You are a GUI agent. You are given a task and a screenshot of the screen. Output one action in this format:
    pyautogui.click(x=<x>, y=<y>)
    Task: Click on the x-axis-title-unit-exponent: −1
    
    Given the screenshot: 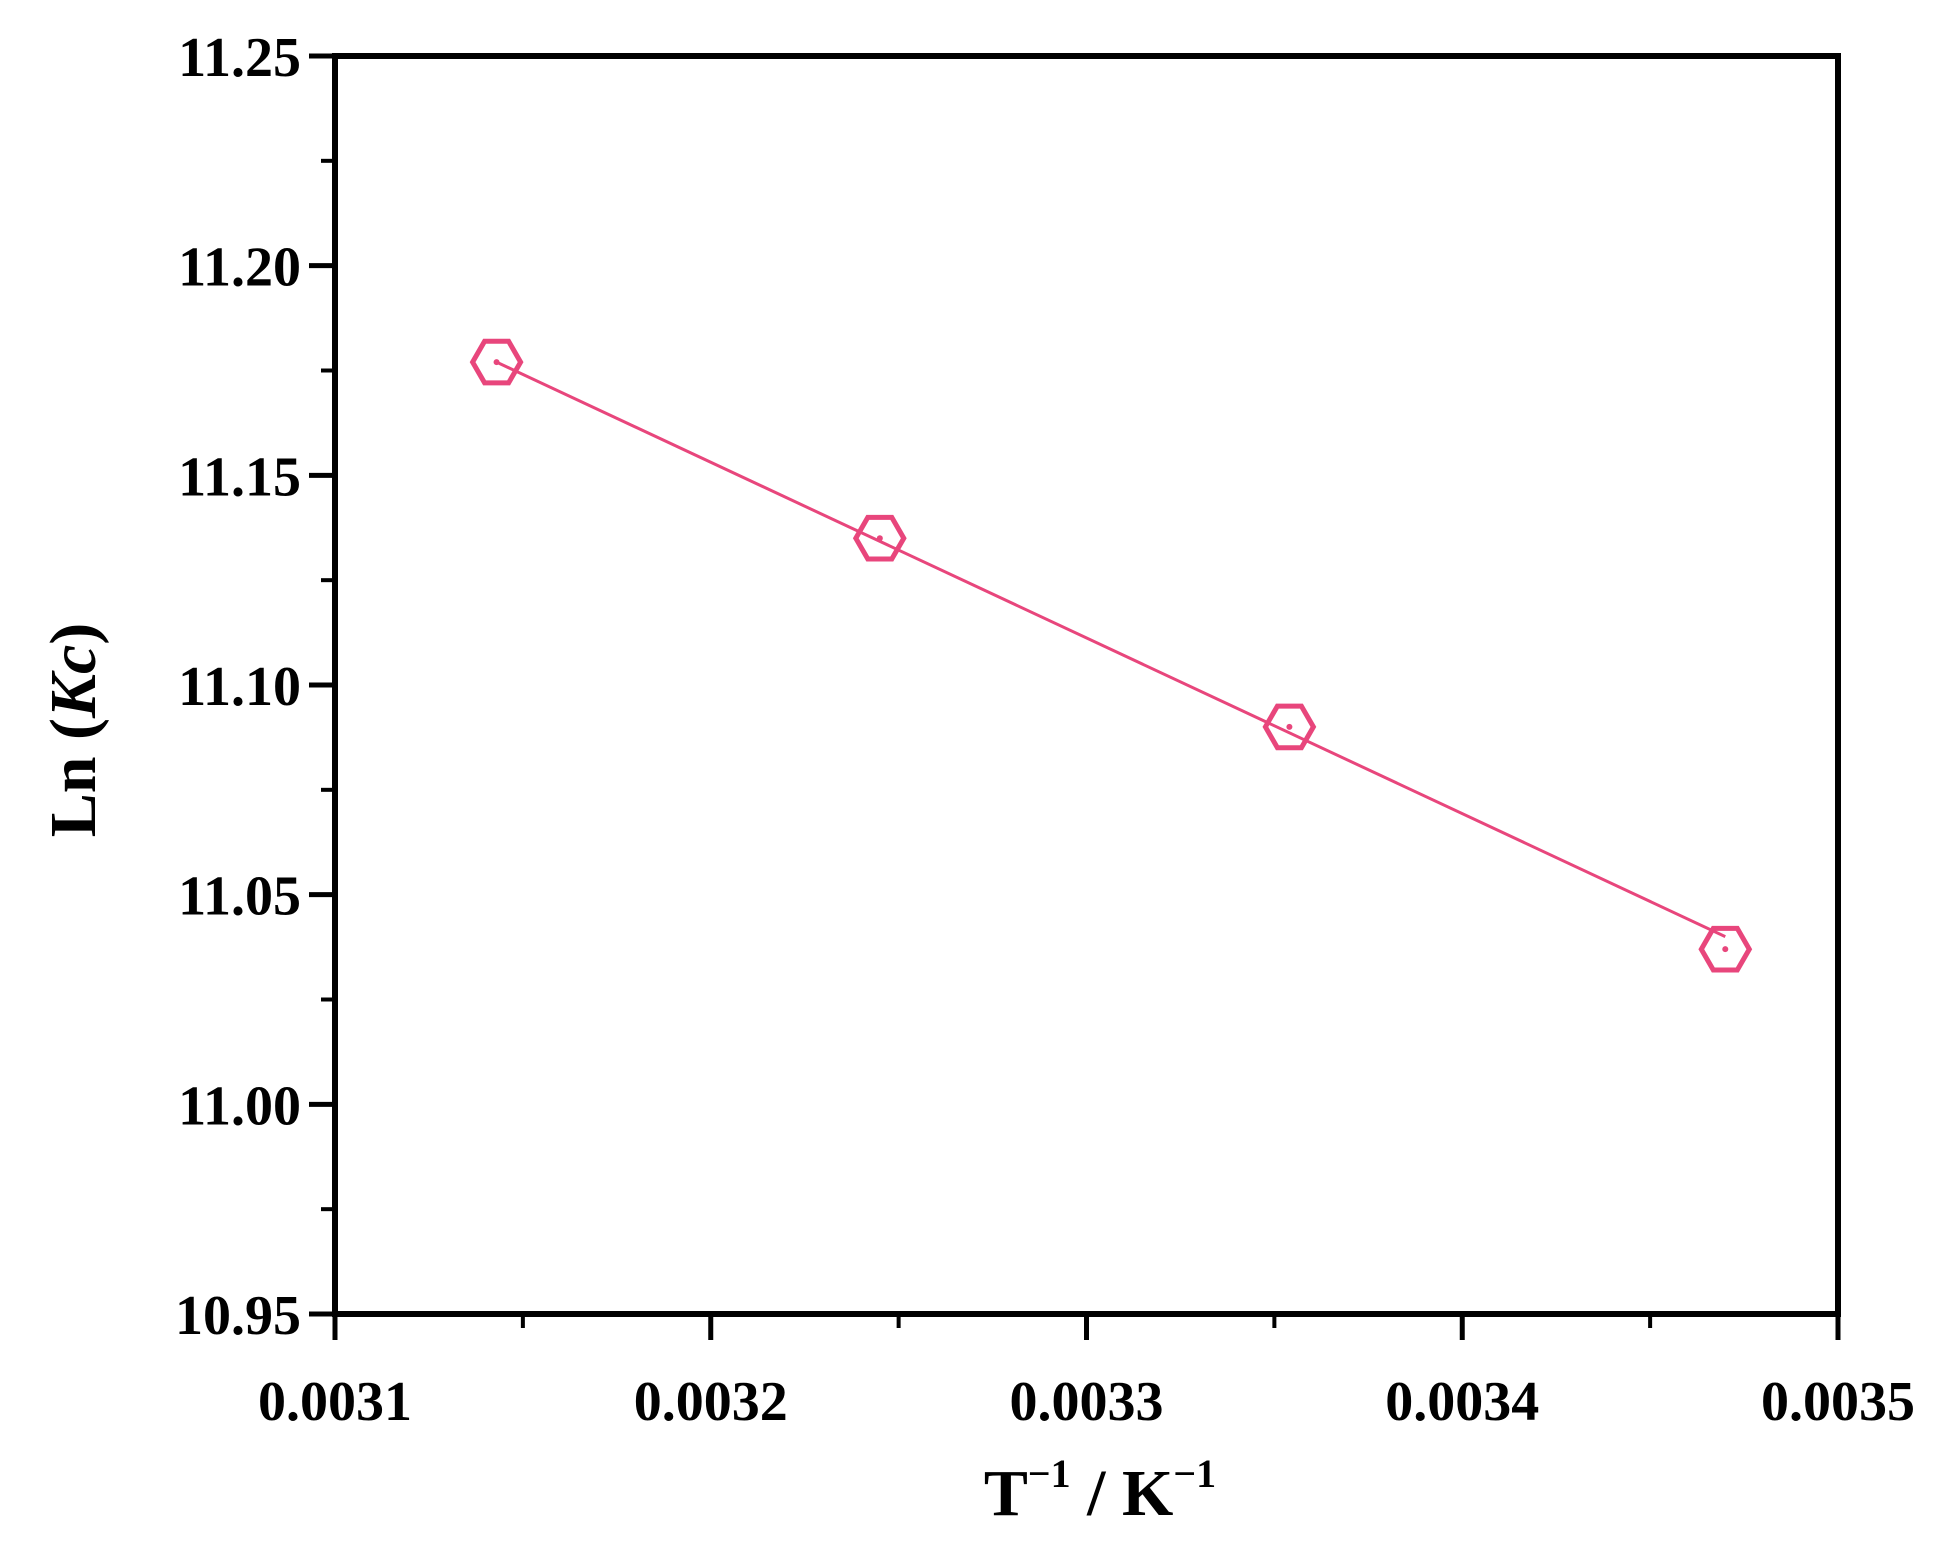 What is the action you would take?
    pyautogui.click(x=1194, y=1473)
    